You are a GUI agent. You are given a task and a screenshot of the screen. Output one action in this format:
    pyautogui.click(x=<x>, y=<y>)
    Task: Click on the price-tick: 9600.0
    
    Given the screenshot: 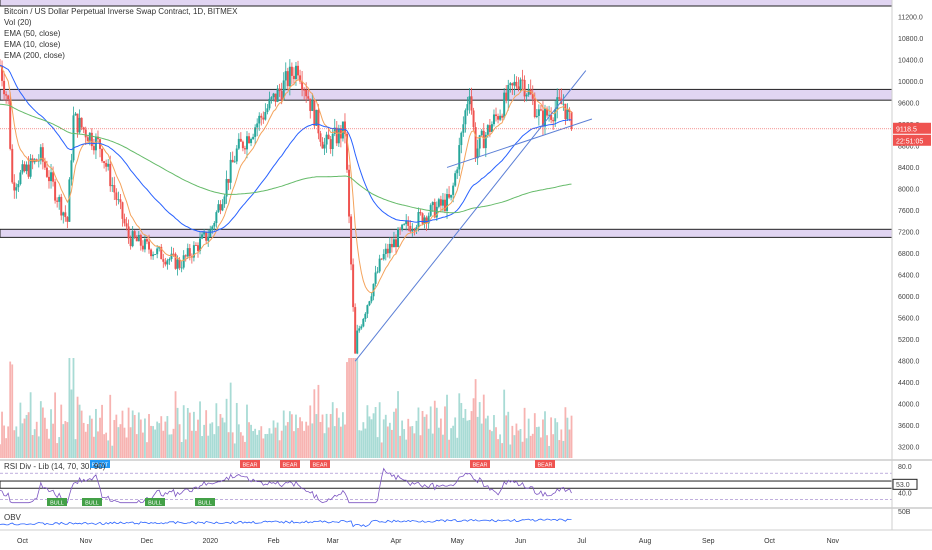 What is the action you would take?
    pyautogui.click(x=909, y=103)
    